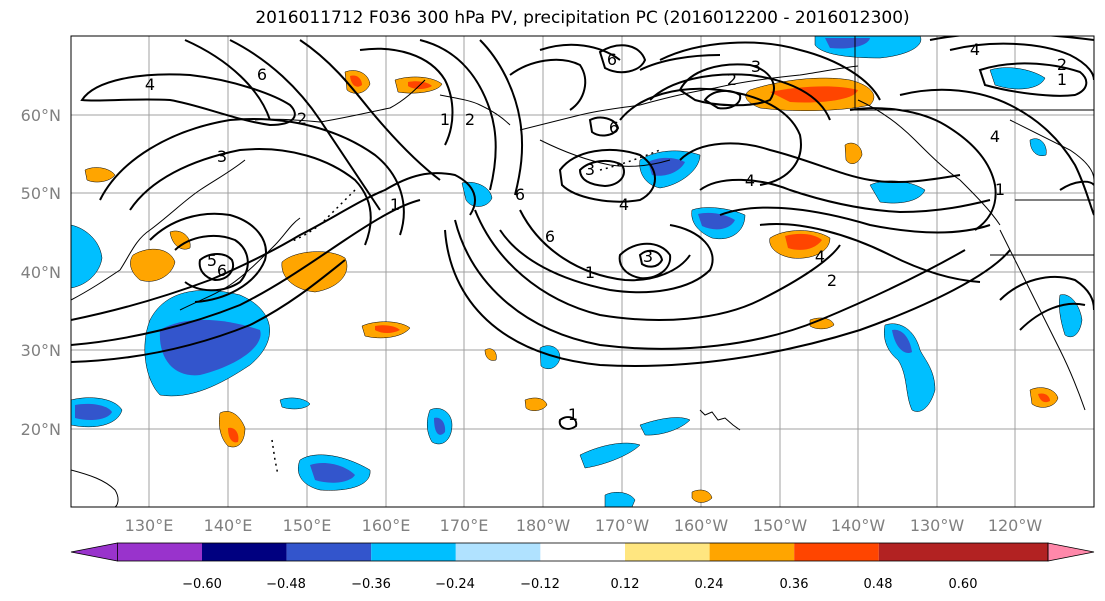 The height and width of the screenshot is (601, 1105). I want to click on lat-label: 50°N, so click(41, 193).